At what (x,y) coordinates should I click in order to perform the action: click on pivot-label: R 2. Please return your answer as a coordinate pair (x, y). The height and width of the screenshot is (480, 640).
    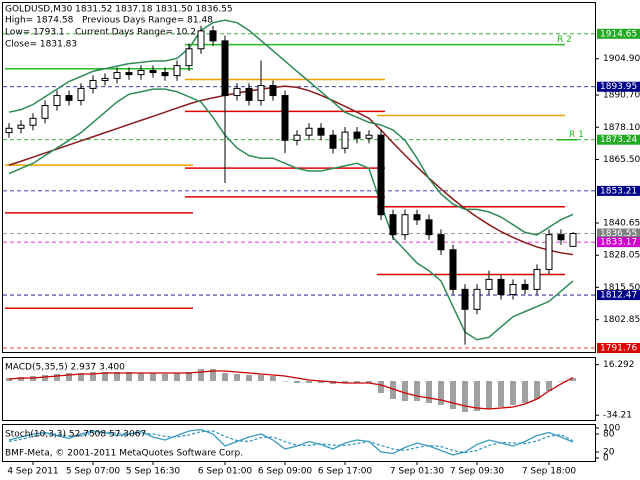
    Looking at the image, I should click on (564, 40).